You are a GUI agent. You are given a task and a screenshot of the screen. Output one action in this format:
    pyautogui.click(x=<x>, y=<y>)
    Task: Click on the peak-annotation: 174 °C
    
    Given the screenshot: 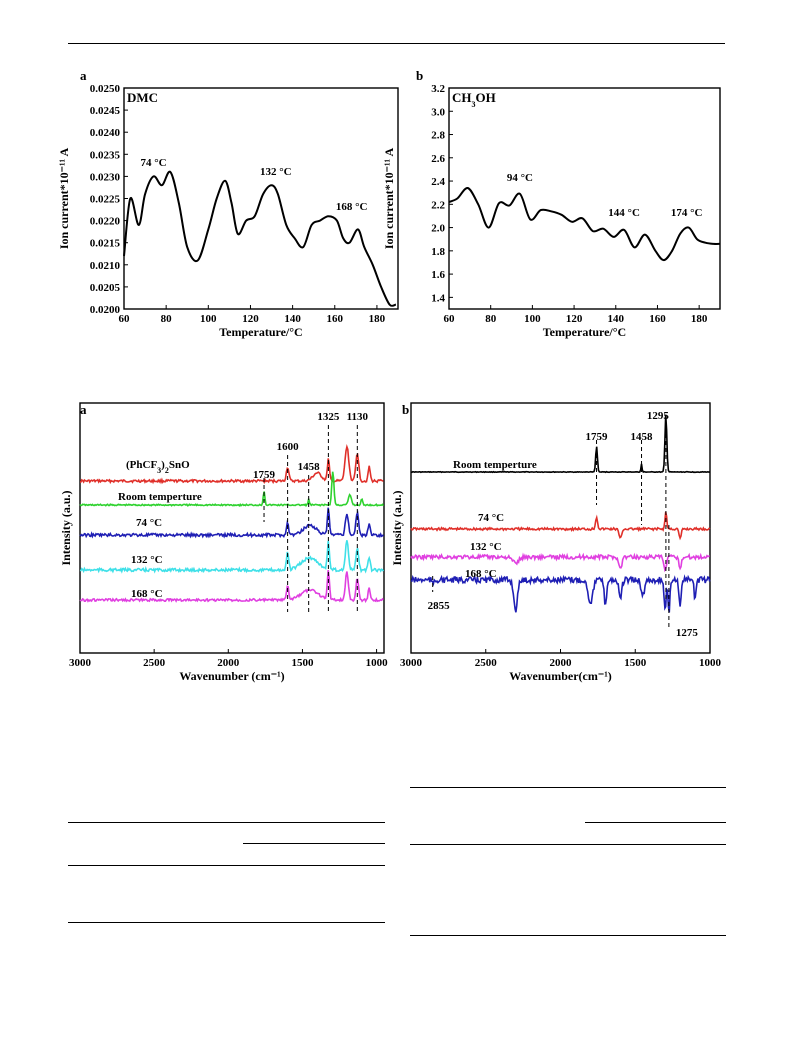 What is the action you would take?
    pyautogui.click(x=687, y=213)
    